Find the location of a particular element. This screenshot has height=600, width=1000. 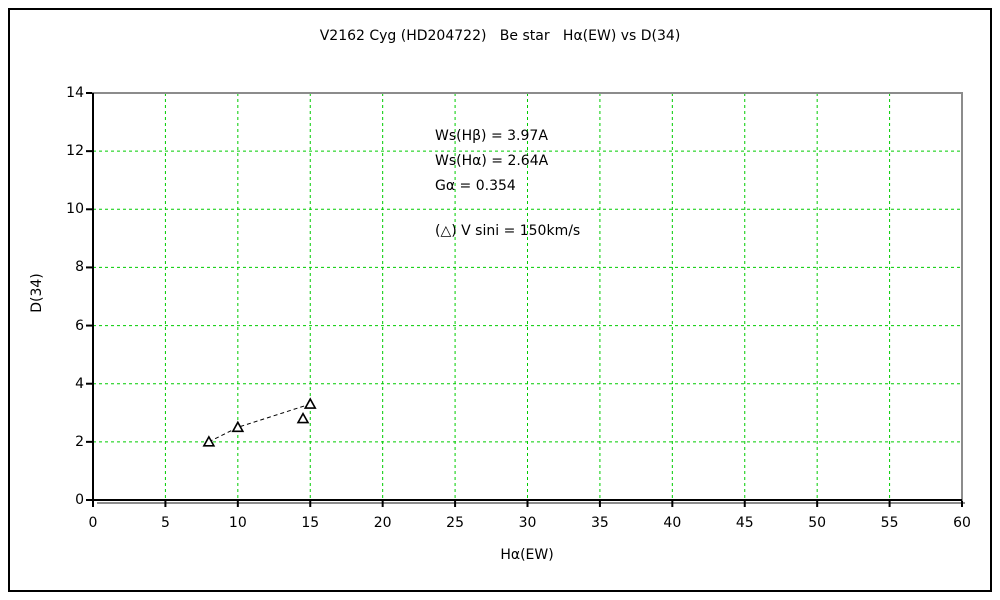

x-tick-label: 25 is located at coordinates (455, 523).